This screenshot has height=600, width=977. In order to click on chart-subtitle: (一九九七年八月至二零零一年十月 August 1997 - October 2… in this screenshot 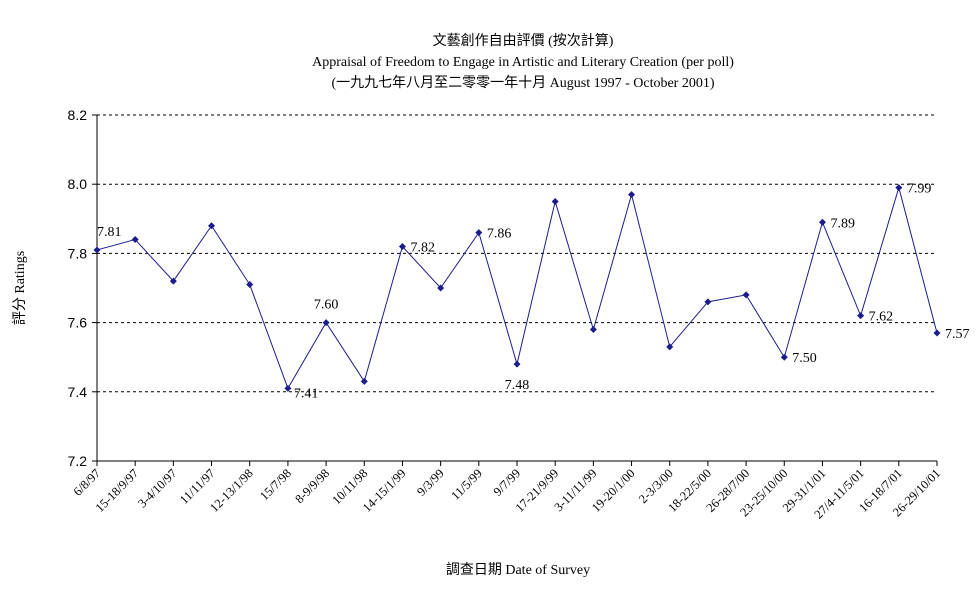, I will do `click(522, 83)`.